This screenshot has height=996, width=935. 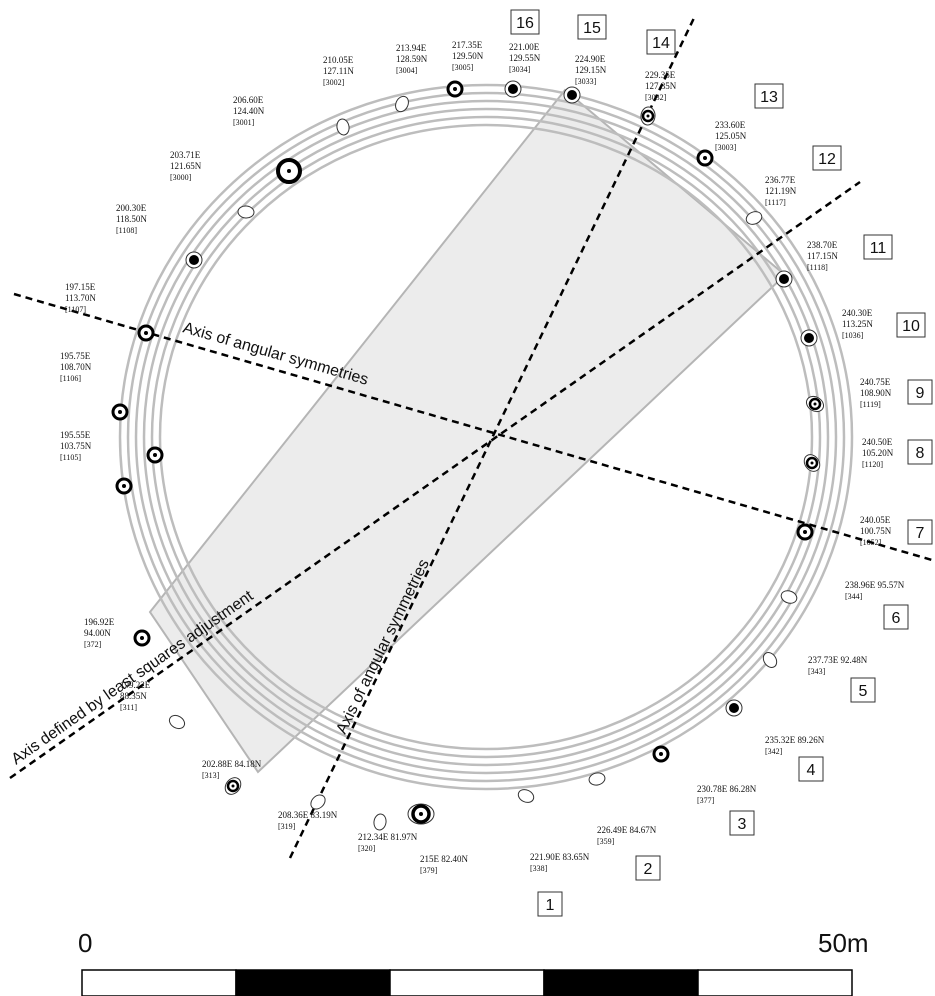 I want to click on number-box-label: 12, so click(x=827, y=159).